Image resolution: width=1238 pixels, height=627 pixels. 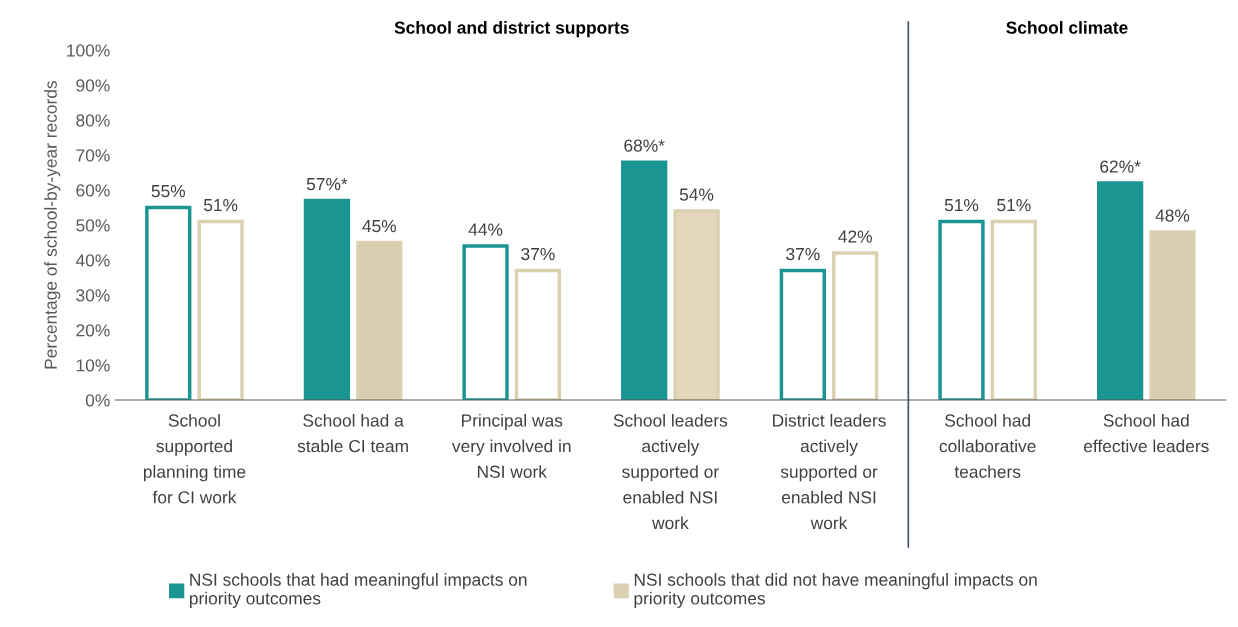 What do you see at coordinates (379, 226) in the screenshot?
I see `data-label: 45%` at bounding box center [379, 226].